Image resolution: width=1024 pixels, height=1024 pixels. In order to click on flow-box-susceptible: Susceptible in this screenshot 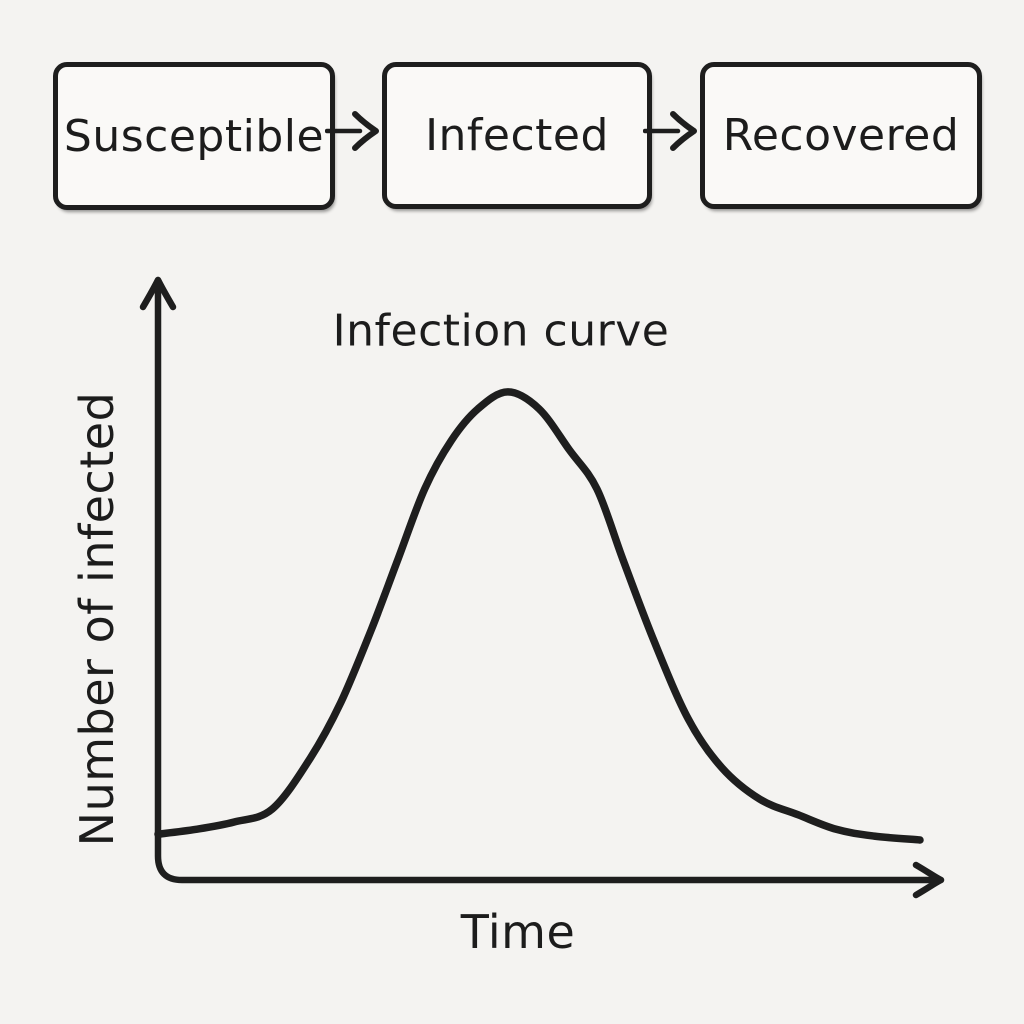, I will do `click(194, 136)`.